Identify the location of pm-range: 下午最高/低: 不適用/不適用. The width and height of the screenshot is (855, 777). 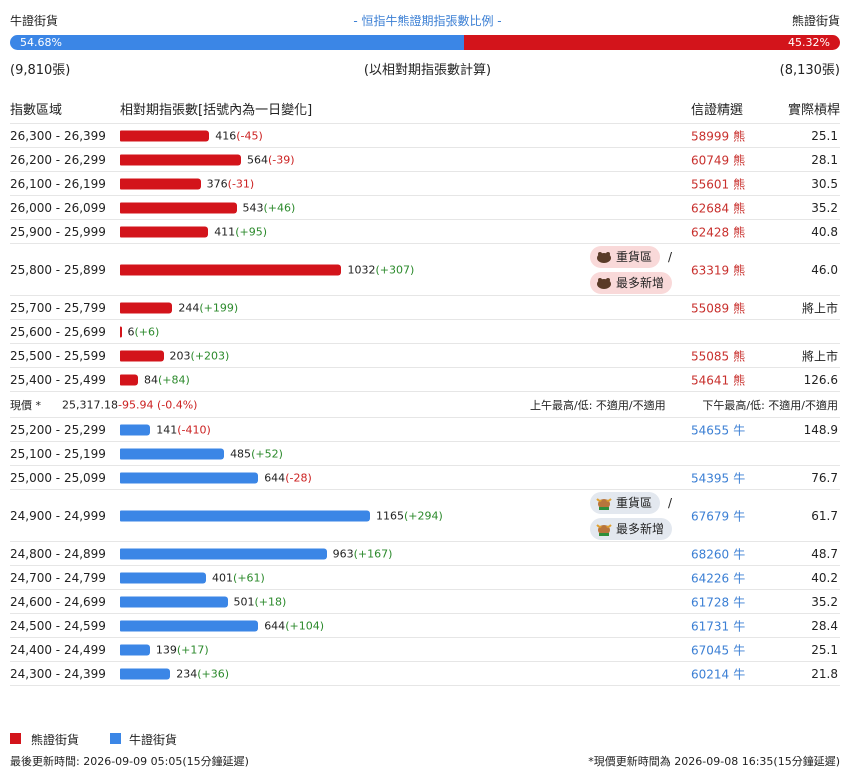
(770, 405).